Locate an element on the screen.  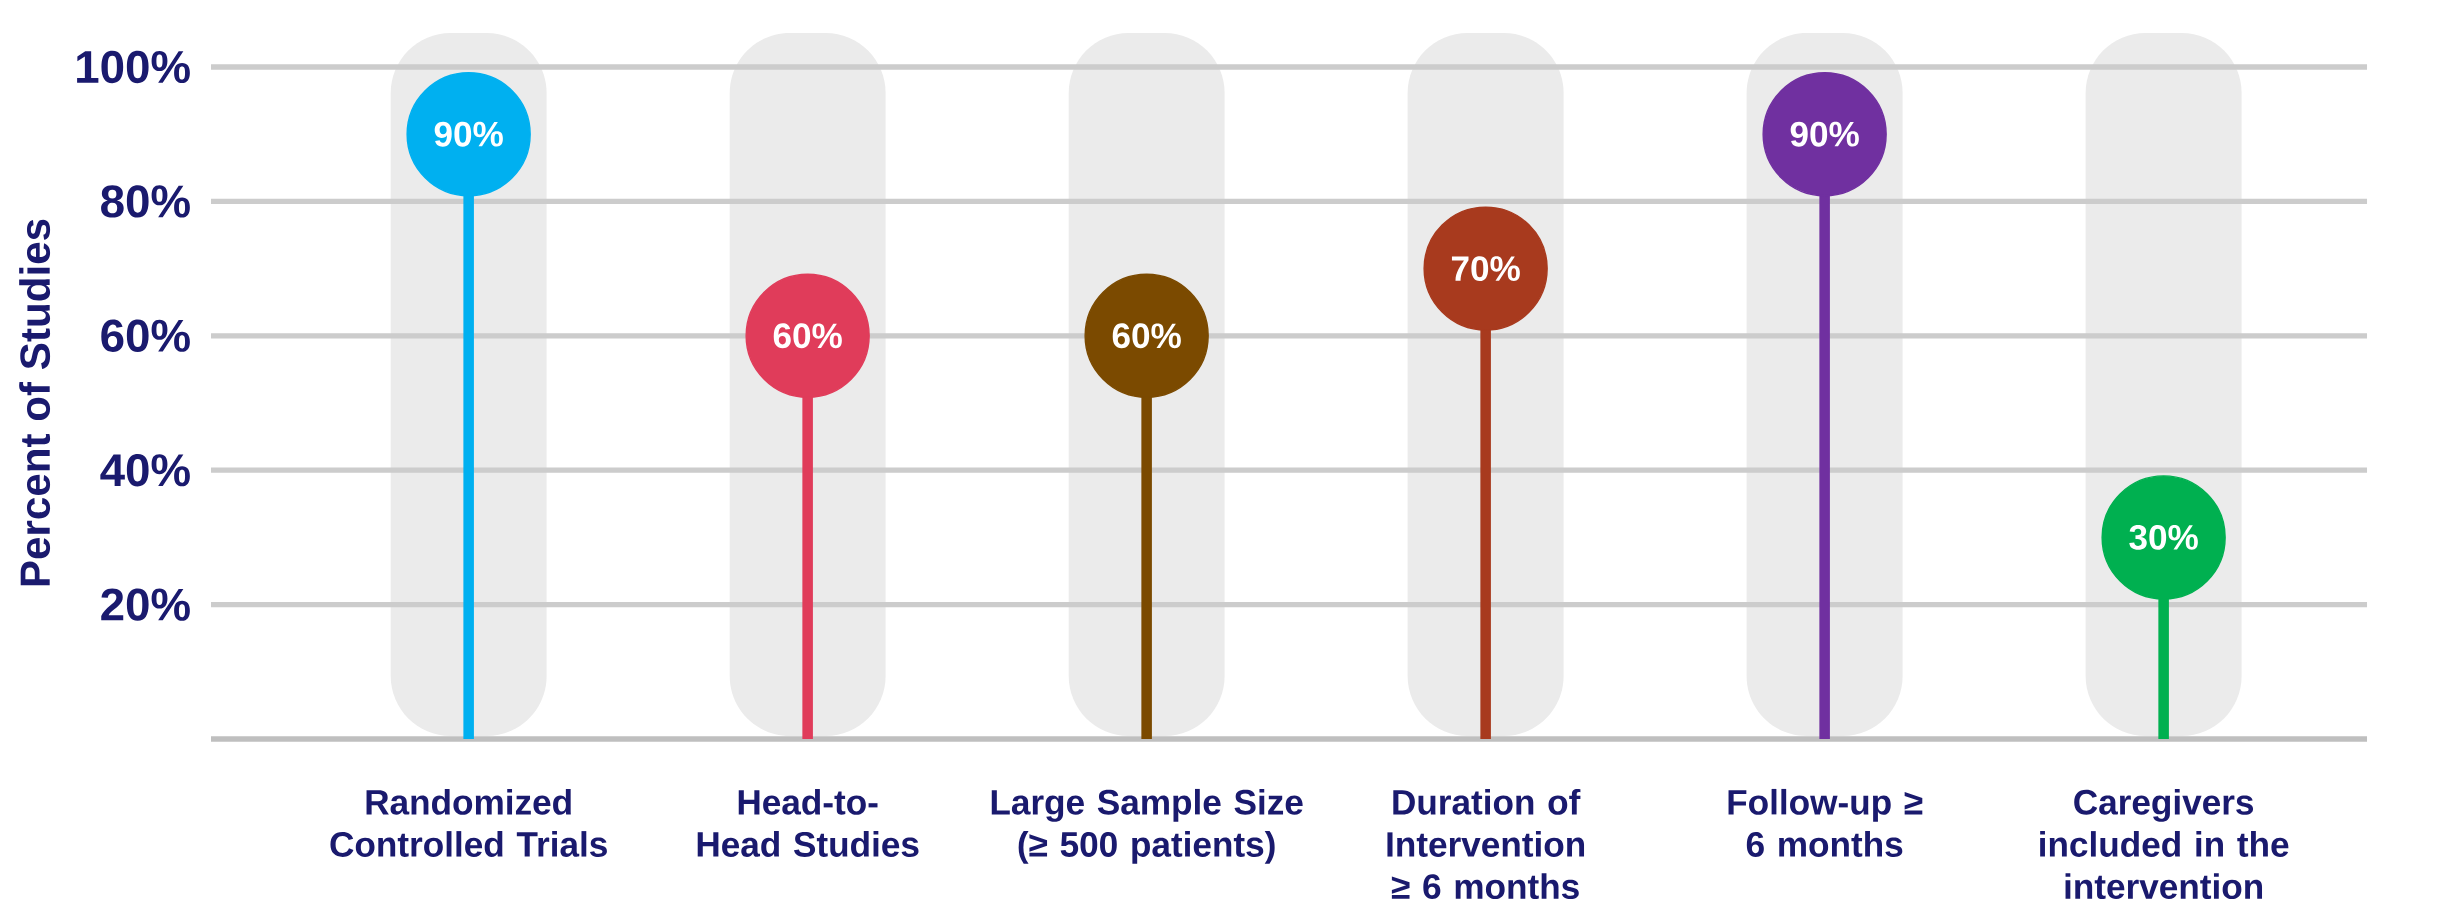
y-tick-label: 60% is located at coordinates (145, 335).